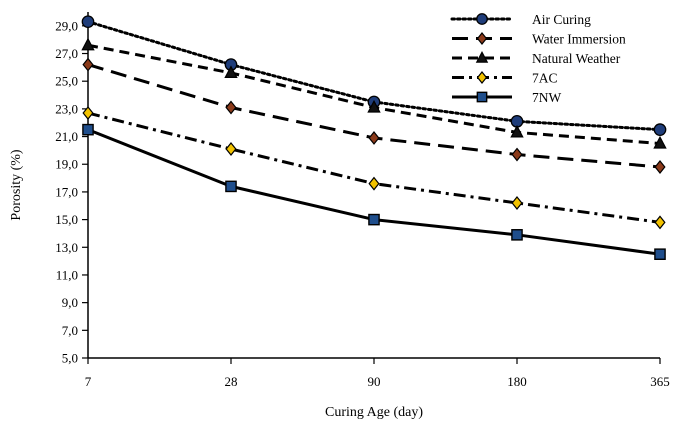 This screenshot has width=676, height=427. What do you see at coordinates (66, 247) in the screenshot?
I see `y-tick-label: 13,0` at bounding box center [66, 247].